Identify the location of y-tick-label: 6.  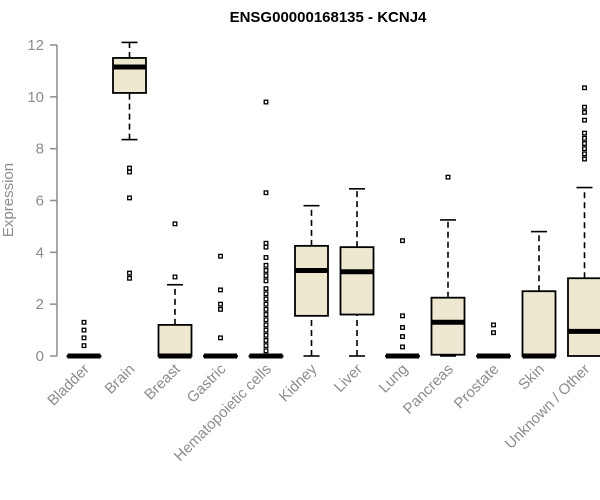
(40, 201).